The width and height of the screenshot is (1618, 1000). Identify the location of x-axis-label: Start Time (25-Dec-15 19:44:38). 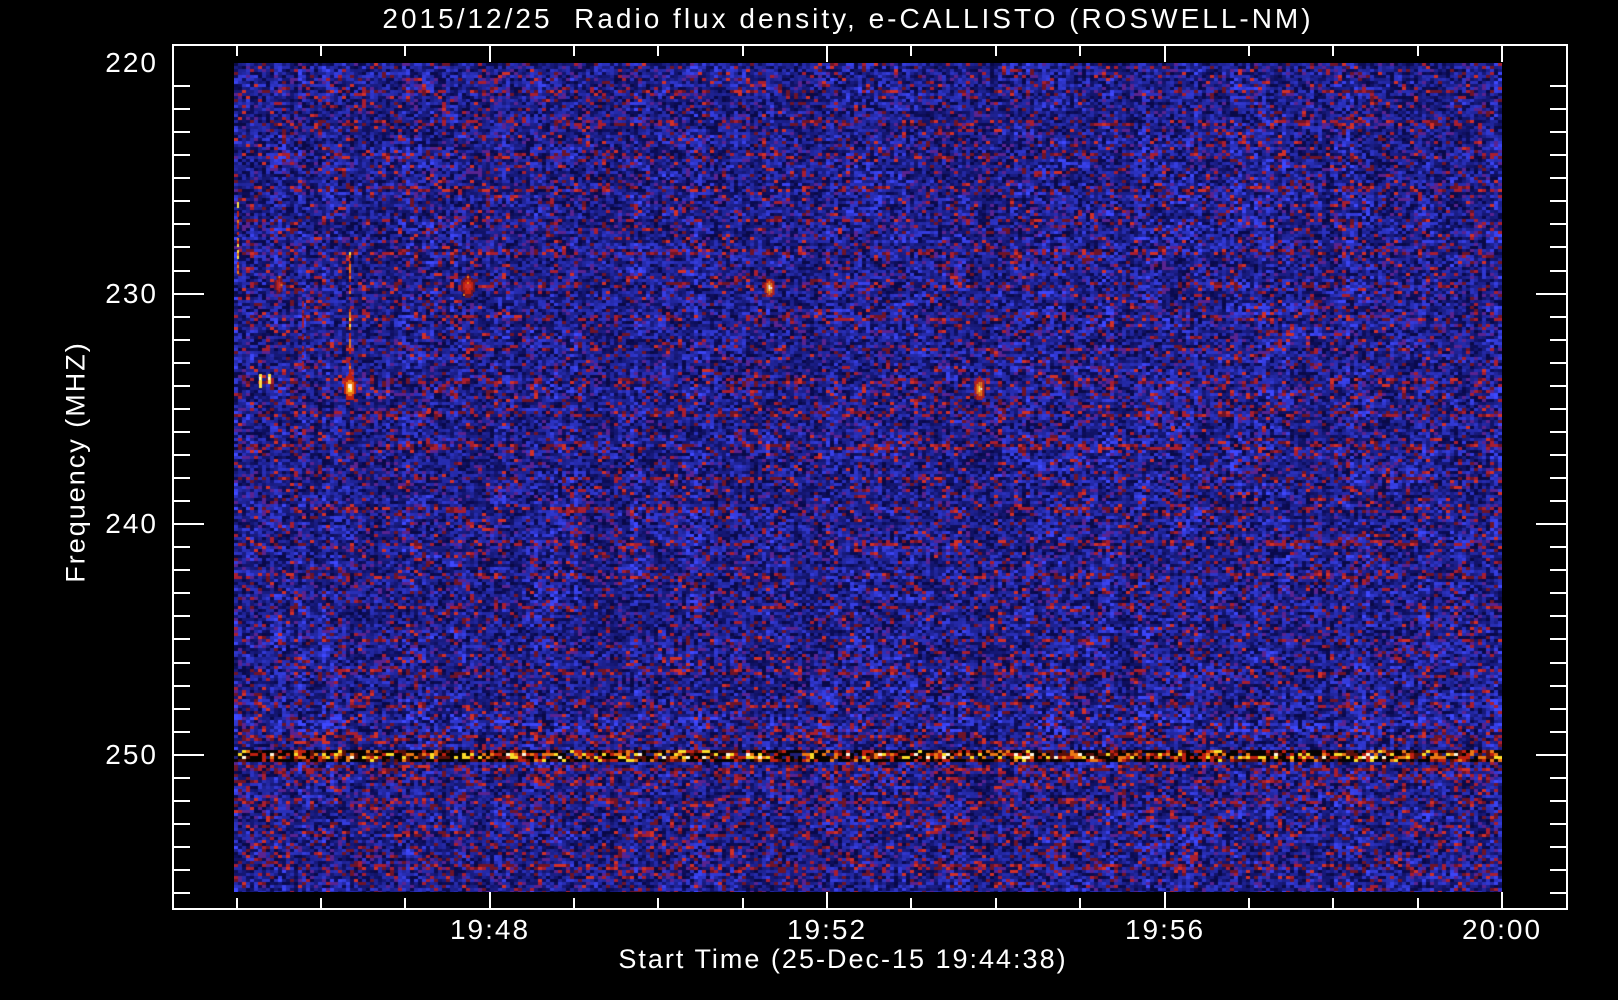
(843, 959).